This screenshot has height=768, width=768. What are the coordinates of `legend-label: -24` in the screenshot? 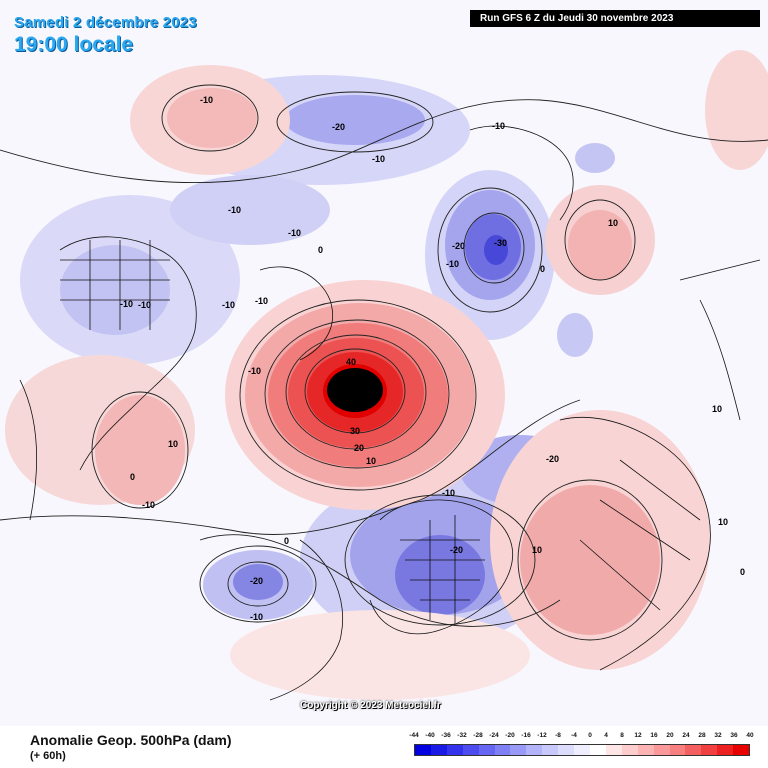 It's located at (494, 735).